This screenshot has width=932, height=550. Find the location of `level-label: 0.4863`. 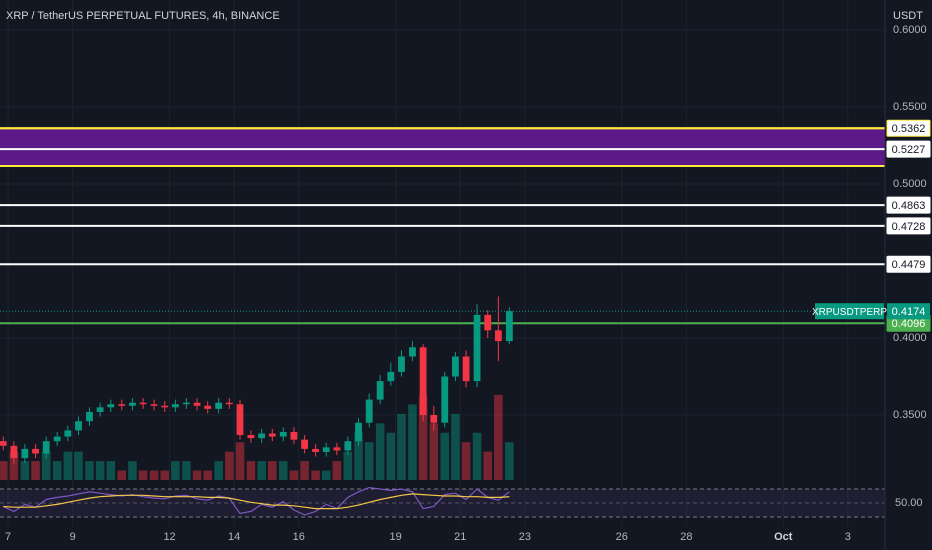

level-label: 0.4863 is located at coordinates (909, 206).